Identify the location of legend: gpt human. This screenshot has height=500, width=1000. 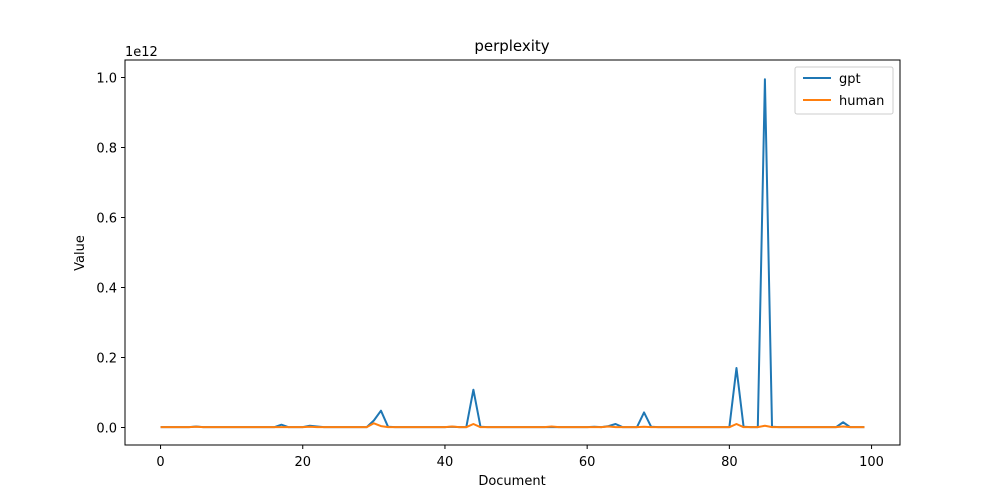
(844, 90).